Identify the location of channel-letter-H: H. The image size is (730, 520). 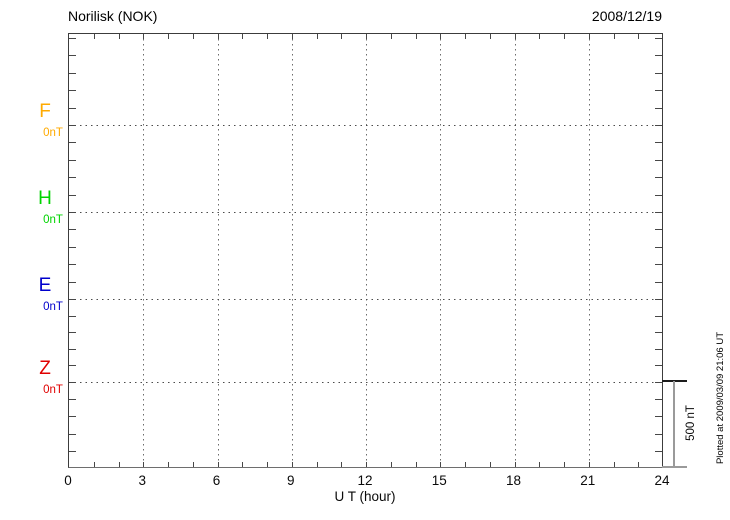
(45, 198).